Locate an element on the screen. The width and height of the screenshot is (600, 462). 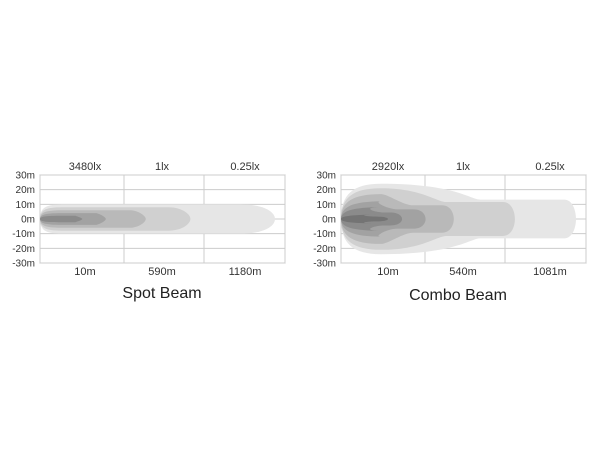
illuminance-label: 3480lx is located at coordinates (85, 167).